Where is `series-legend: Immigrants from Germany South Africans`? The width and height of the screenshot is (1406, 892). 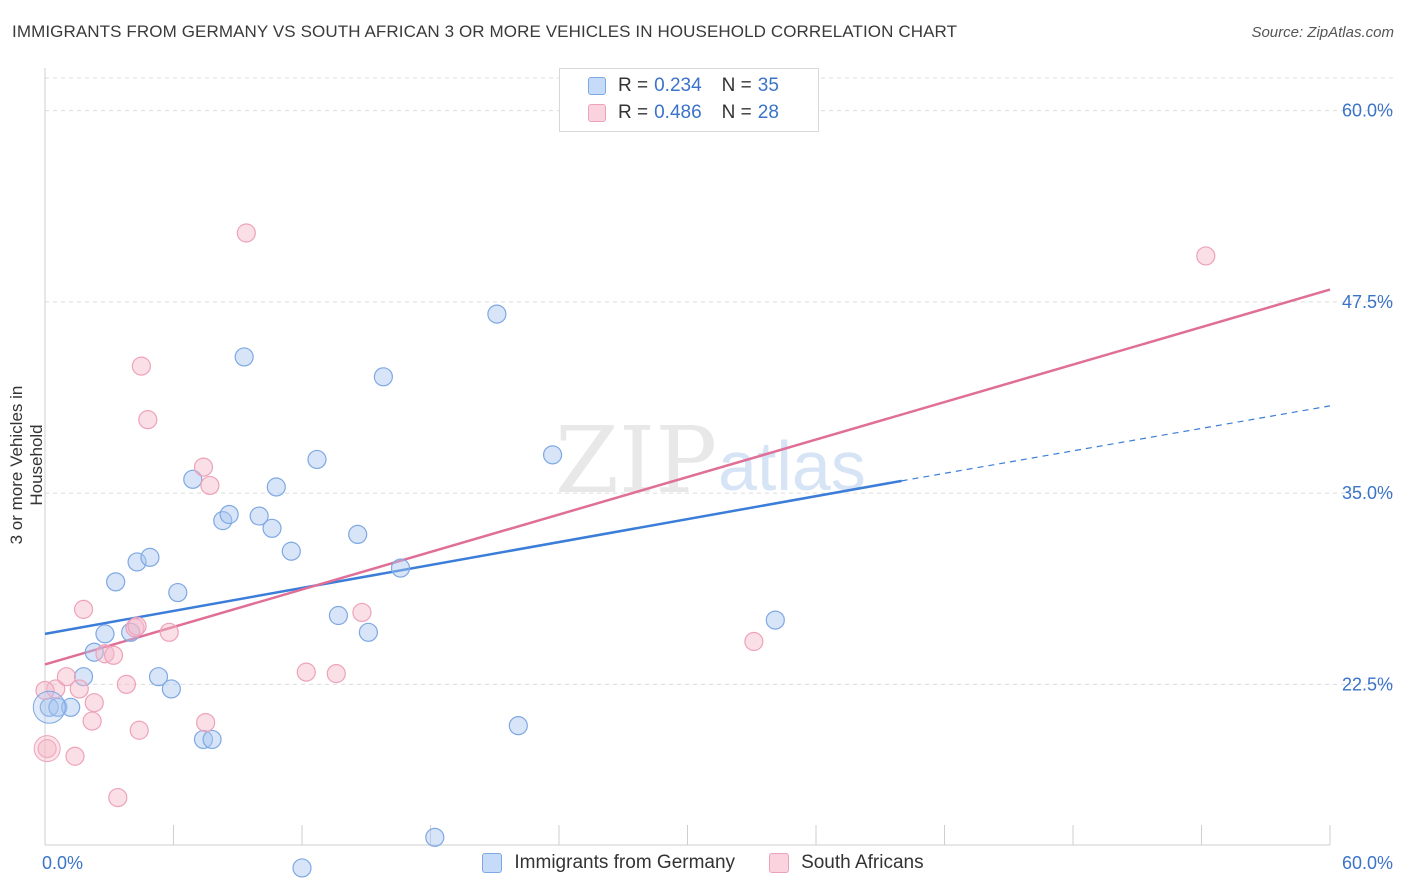
series-legend: Immigrants from Germany South Africans is located at coordinates (703, 863).